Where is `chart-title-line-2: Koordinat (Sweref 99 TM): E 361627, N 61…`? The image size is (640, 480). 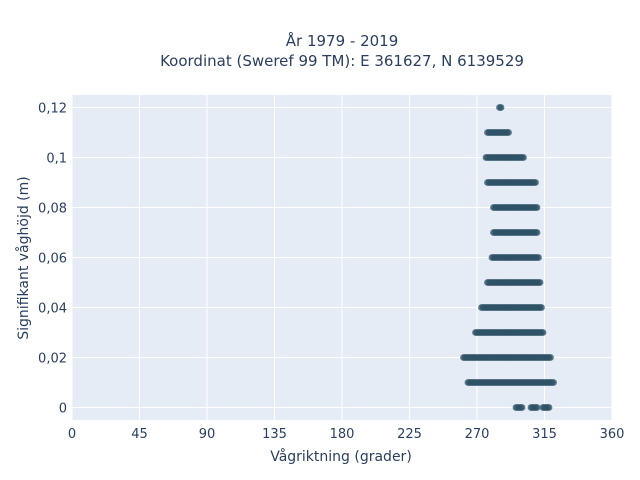 chart-title-line-2: Koordinat (Sweref 99 TM): E 361627, N 61… is located at coordinates (342, 61).